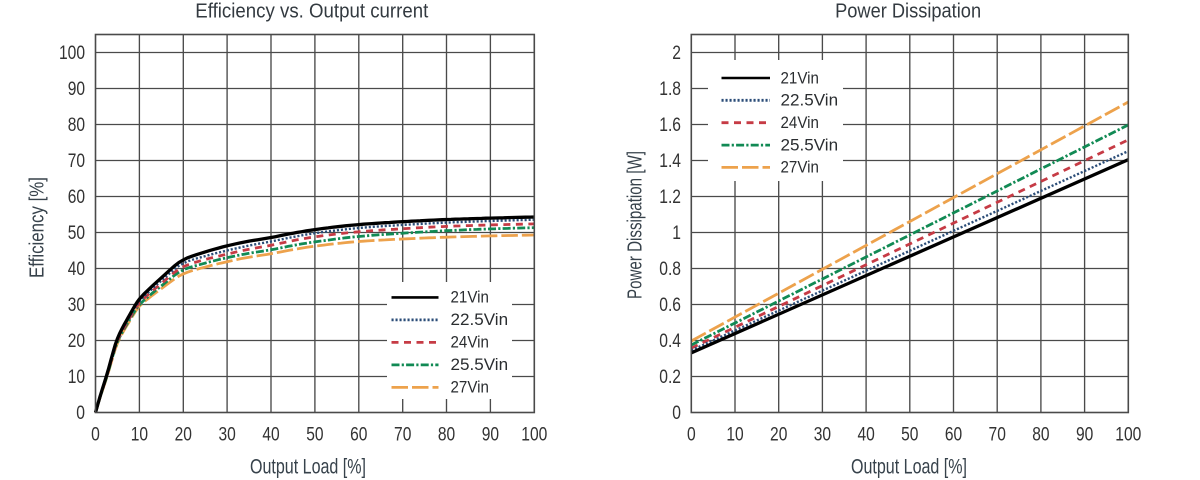  I want to click on svg-text: 1.2, so click(670, 197).